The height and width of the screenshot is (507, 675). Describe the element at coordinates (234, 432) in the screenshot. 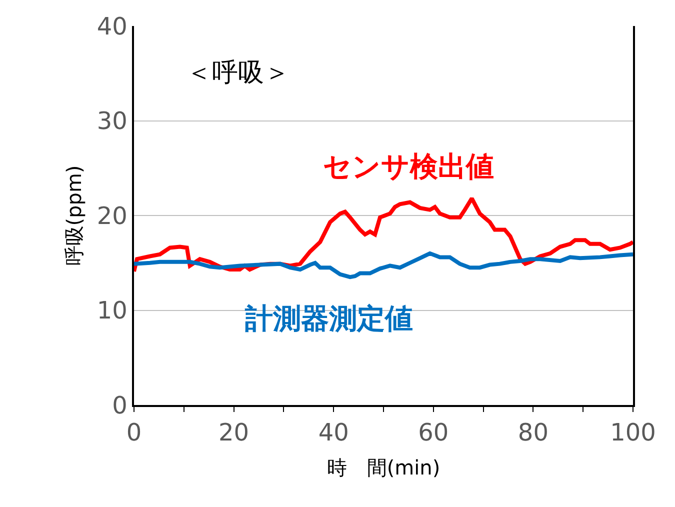

I see `x-tick-label: 20` at that location.